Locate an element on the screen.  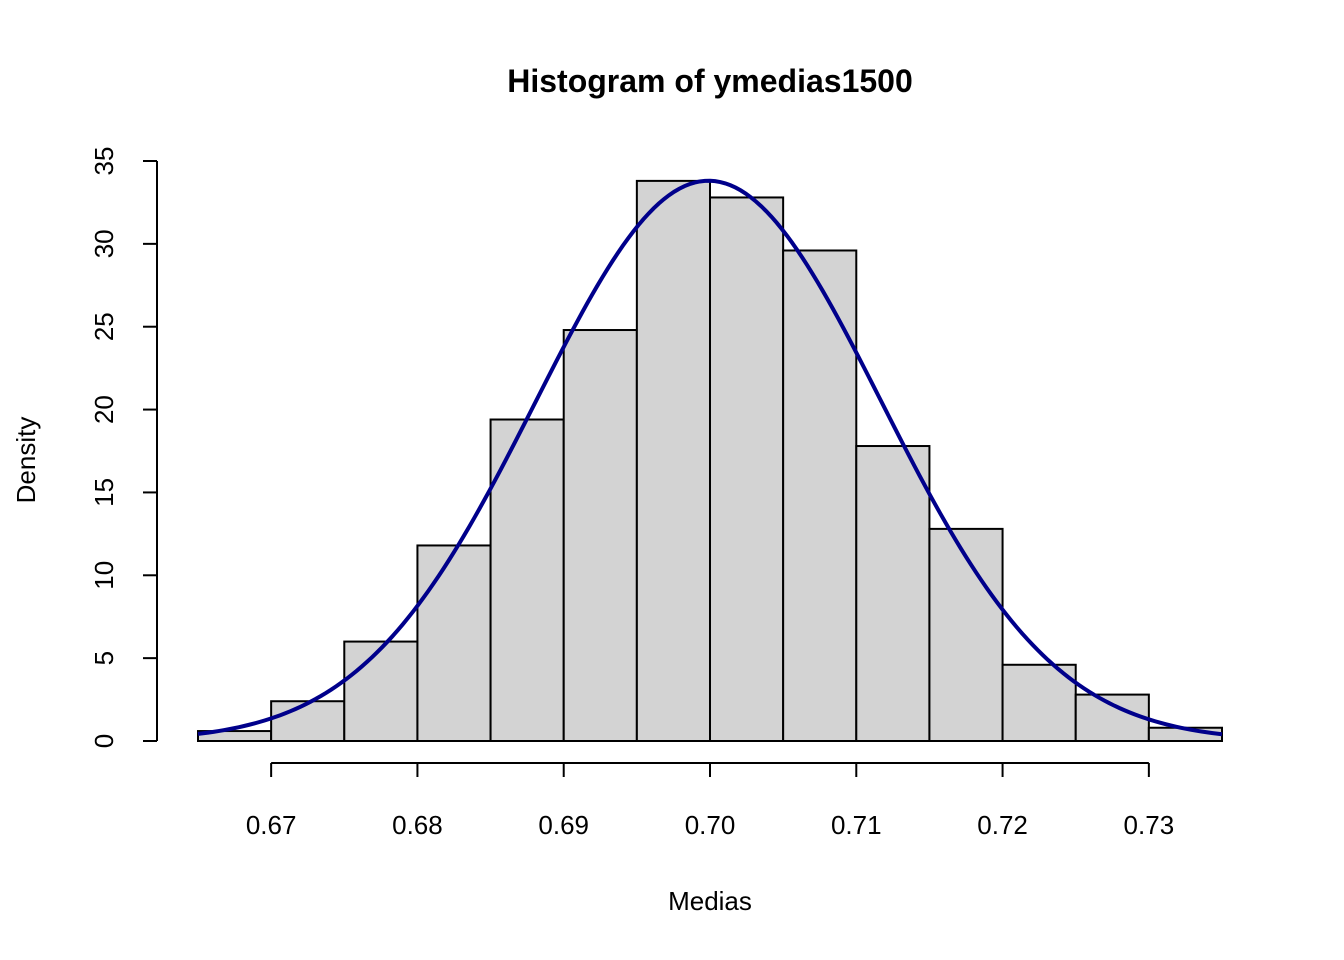
y-tick-label: 20 is located at coordinates (104, 409).